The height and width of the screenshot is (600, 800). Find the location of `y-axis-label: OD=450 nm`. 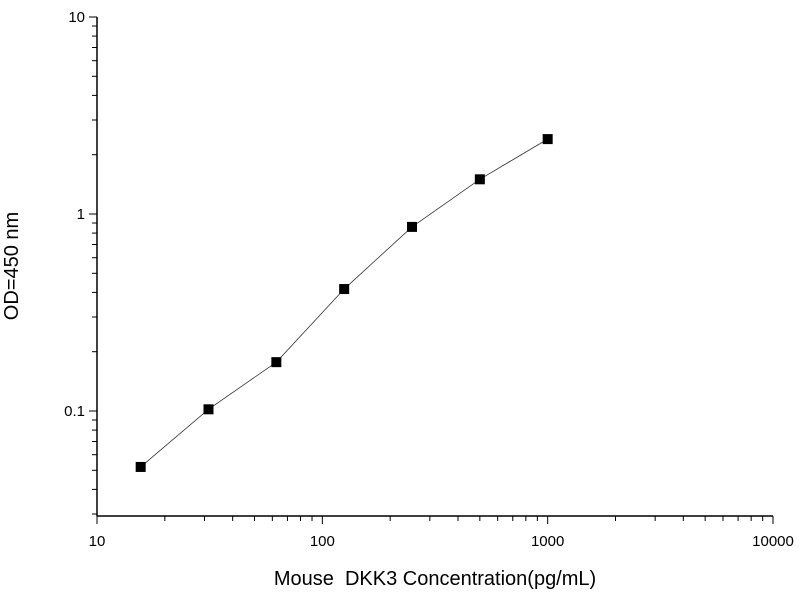

y-axis-label: OD=450 nm is located at coordinates (12, 266).